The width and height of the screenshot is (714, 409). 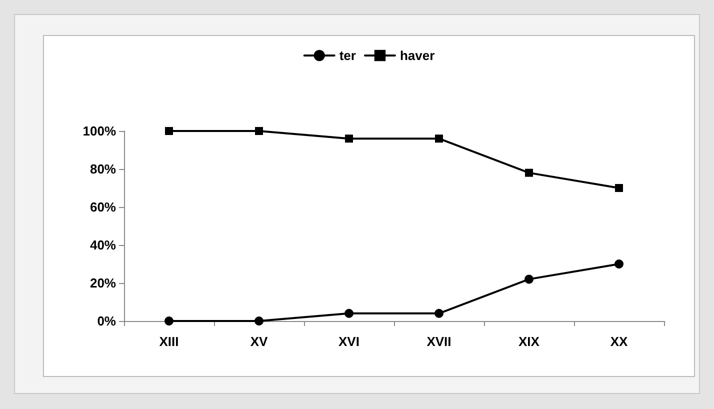 What do you see at coordinates (103, 283) in the screenshot?
I see `y-tick-label: 20%` at bounding box center [103, 283].